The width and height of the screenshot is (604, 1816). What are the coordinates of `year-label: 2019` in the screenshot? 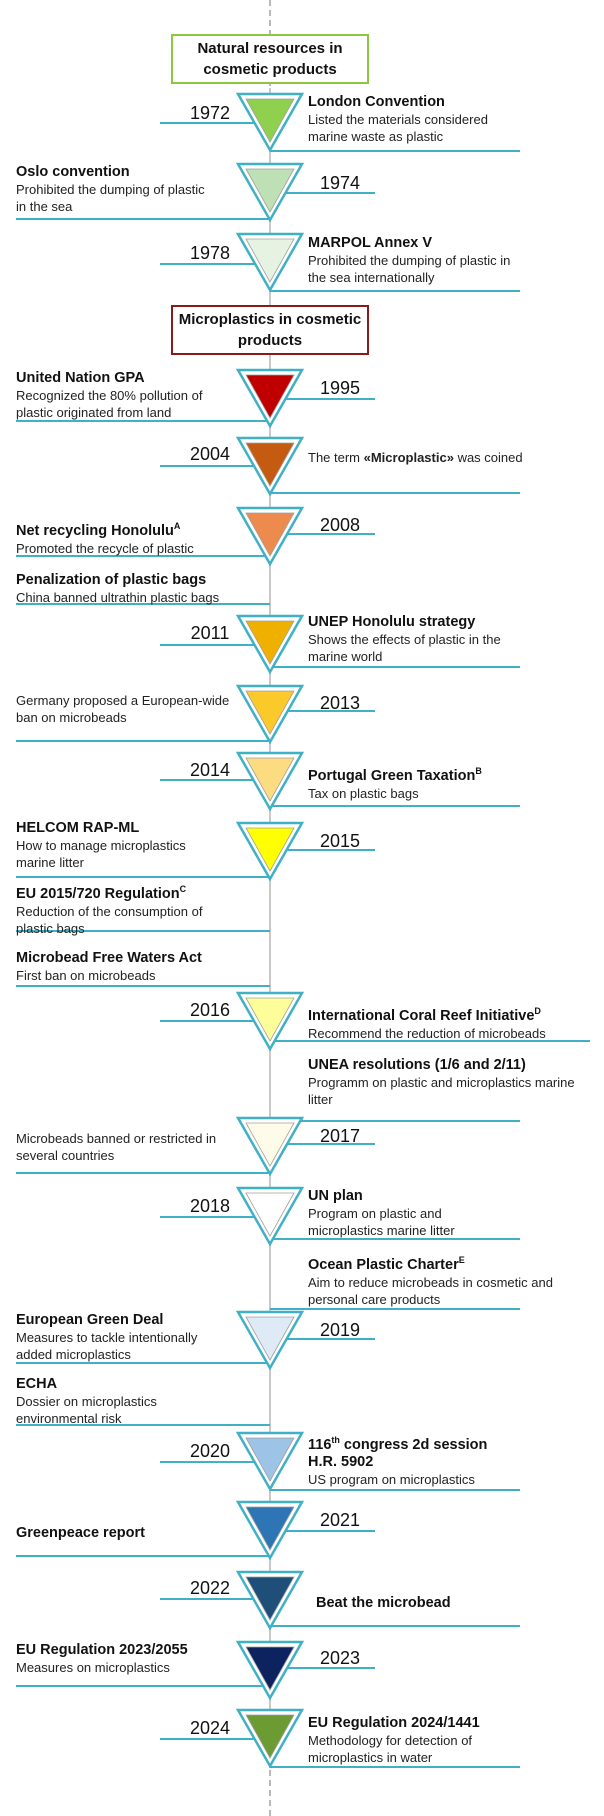 It's located at (340, 1330).